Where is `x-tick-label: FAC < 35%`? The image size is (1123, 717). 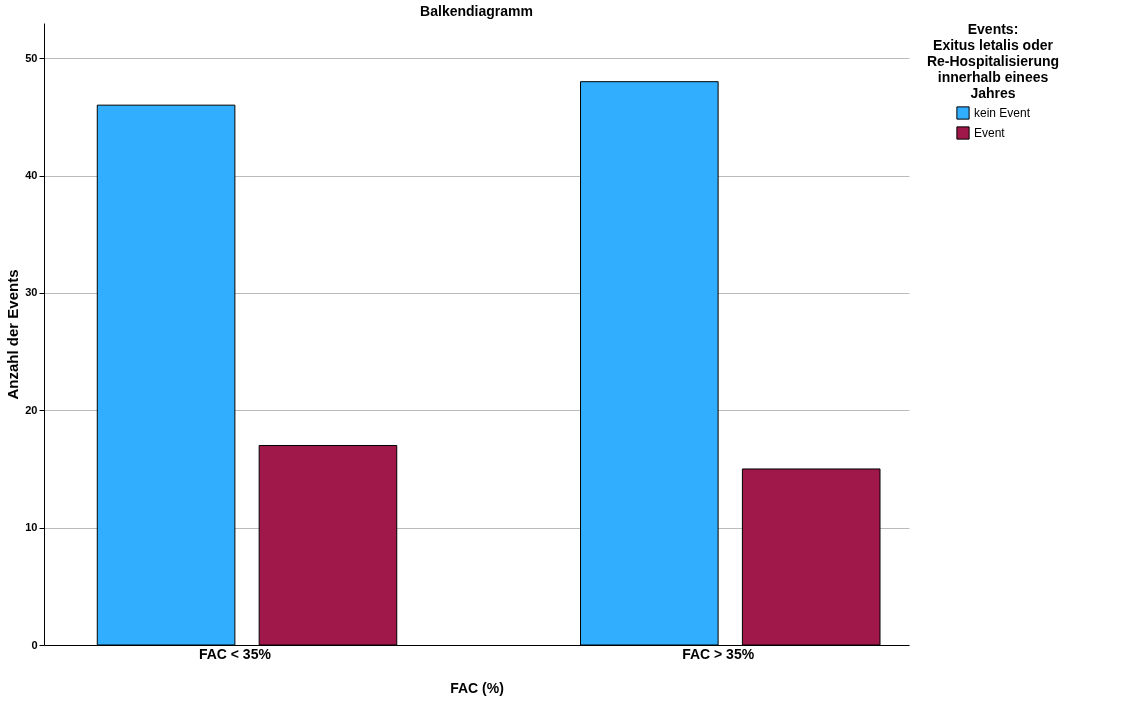 x-tick-label: FAC < 35% is located at coordinates (235, 653).